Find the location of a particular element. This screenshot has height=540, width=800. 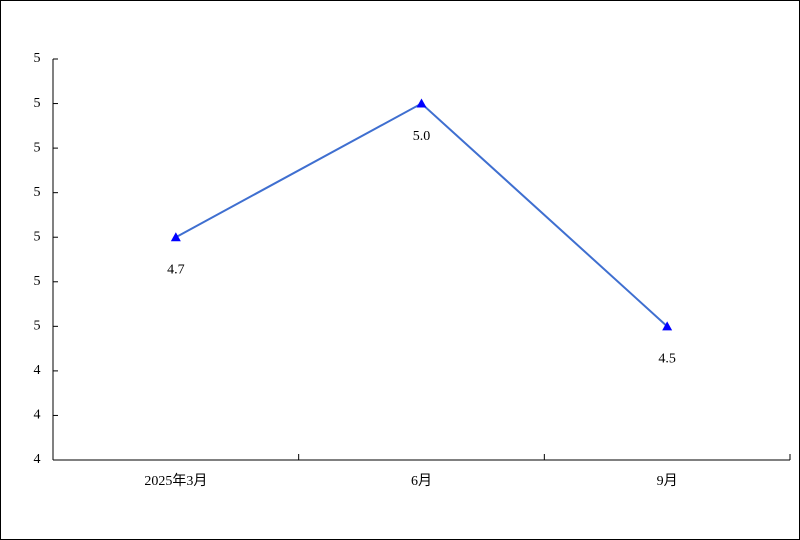

data-label: 5.0 is located at coordinates (422, 136).